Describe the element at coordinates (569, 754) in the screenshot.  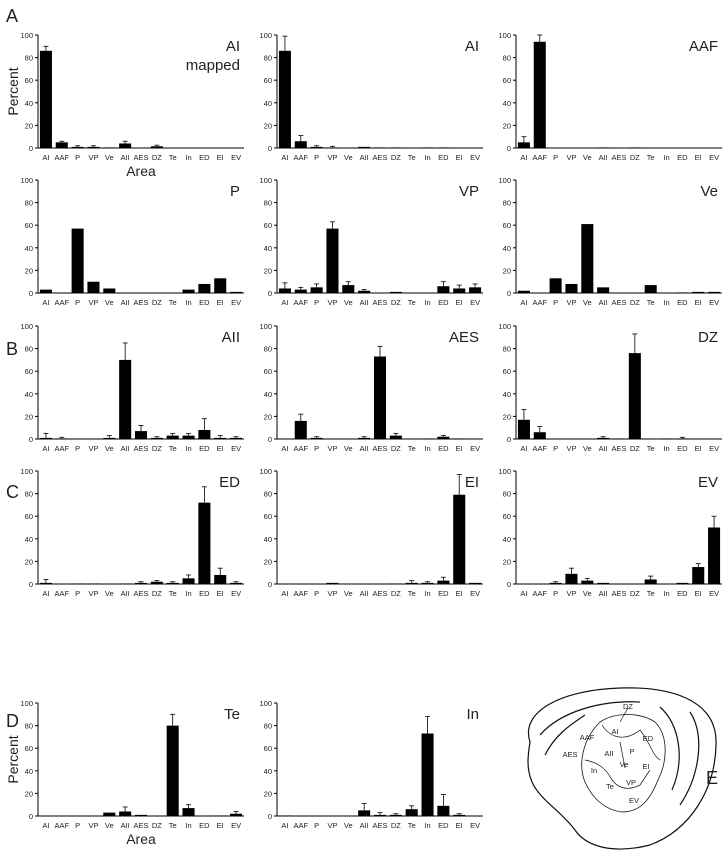
I see `region-label: AES` at that location.